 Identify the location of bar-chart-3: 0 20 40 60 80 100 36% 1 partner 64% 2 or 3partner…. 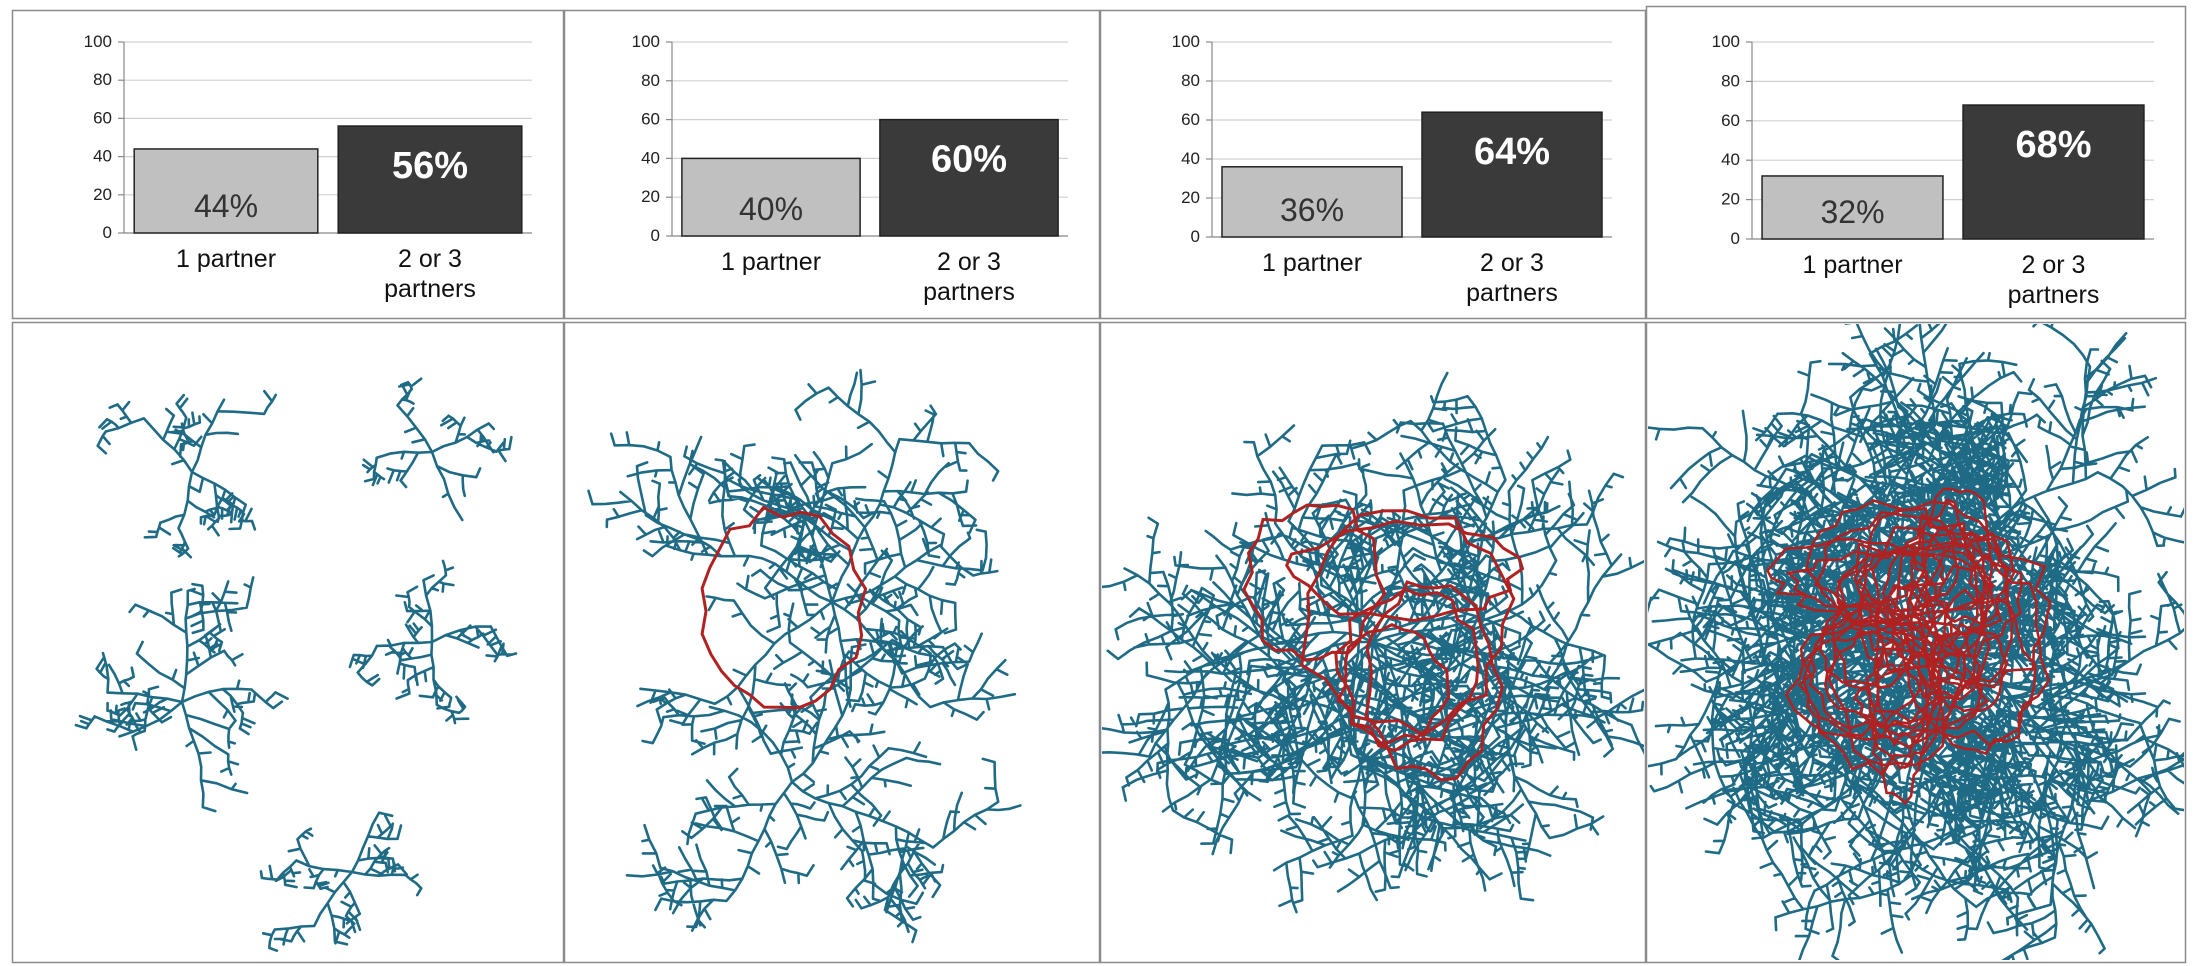
(1373, 164).